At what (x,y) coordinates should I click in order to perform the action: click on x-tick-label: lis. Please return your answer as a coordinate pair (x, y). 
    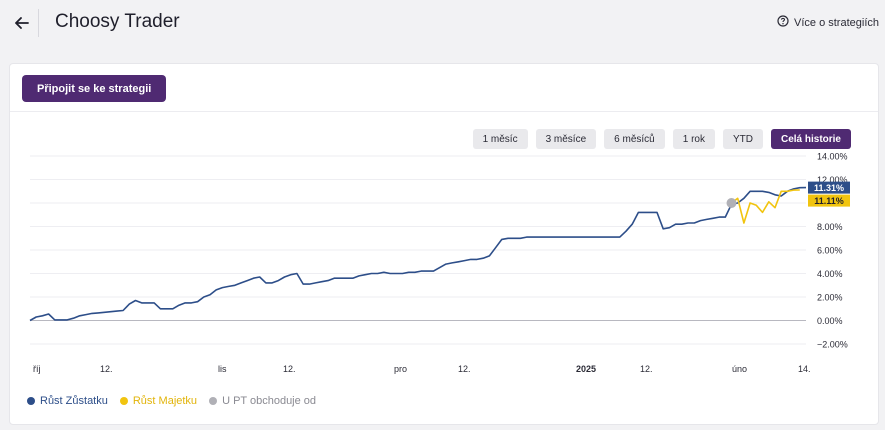
    Looking at the image, I should click on (222, 369).